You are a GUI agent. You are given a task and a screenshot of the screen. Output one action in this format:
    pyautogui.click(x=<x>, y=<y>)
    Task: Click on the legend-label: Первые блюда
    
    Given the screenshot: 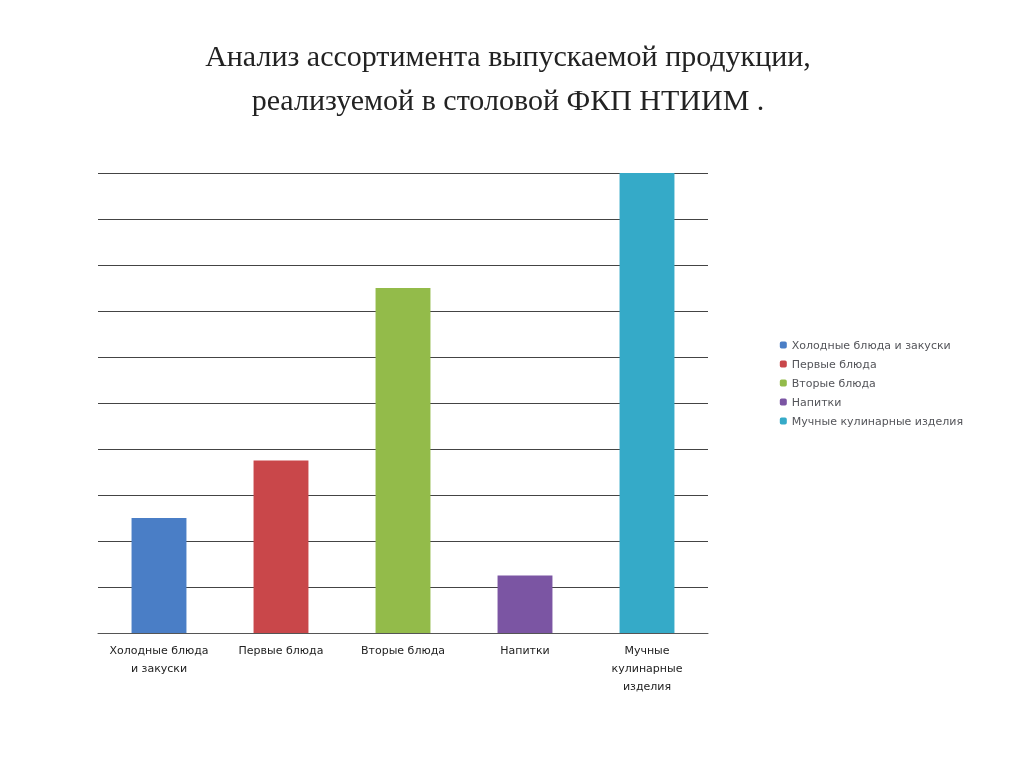 What is the action you would take?
    pyautogui.click(x=834, y=364)
    